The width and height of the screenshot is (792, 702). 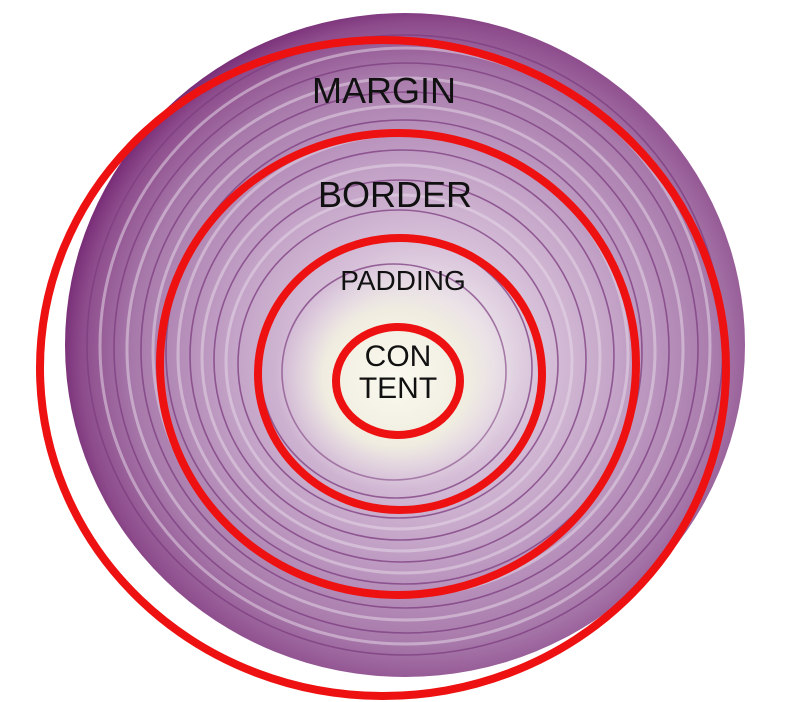 What do you see at coordinates (398, 356) in the screenshot?
I see `content-label-line1: CON` at bounding box center [398, 356].